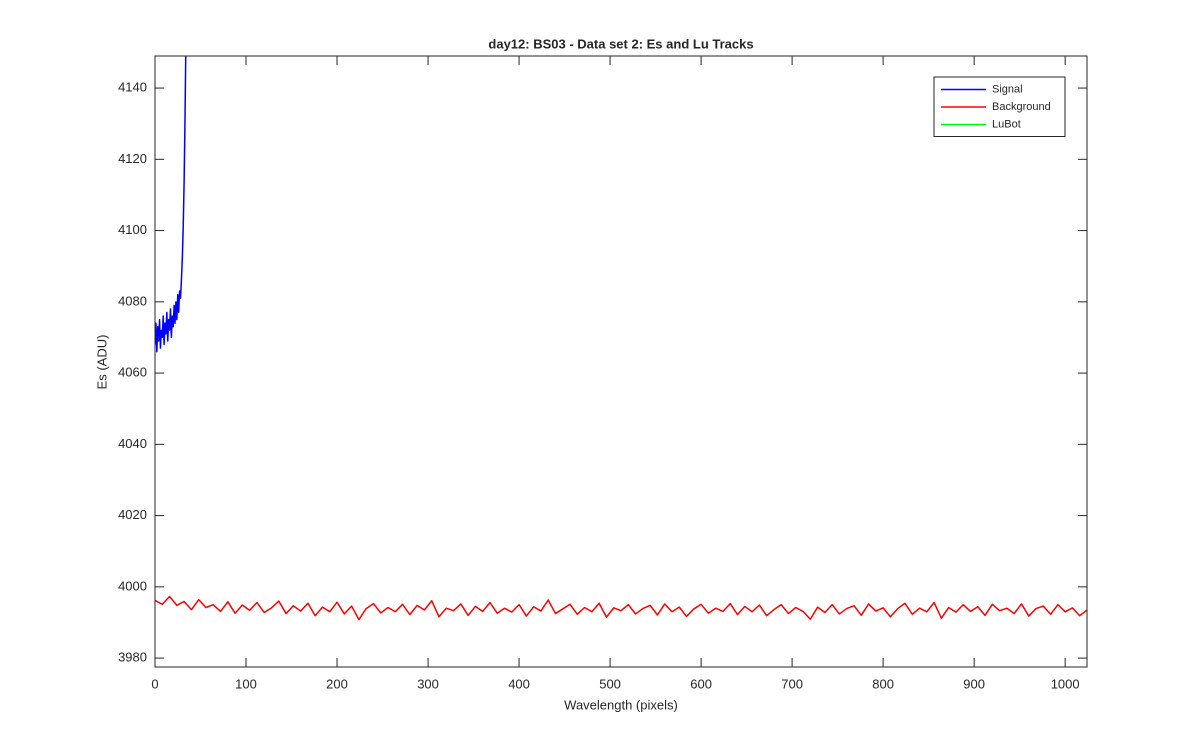  I want to click on x-tick-label: 200, so click(337, 683).